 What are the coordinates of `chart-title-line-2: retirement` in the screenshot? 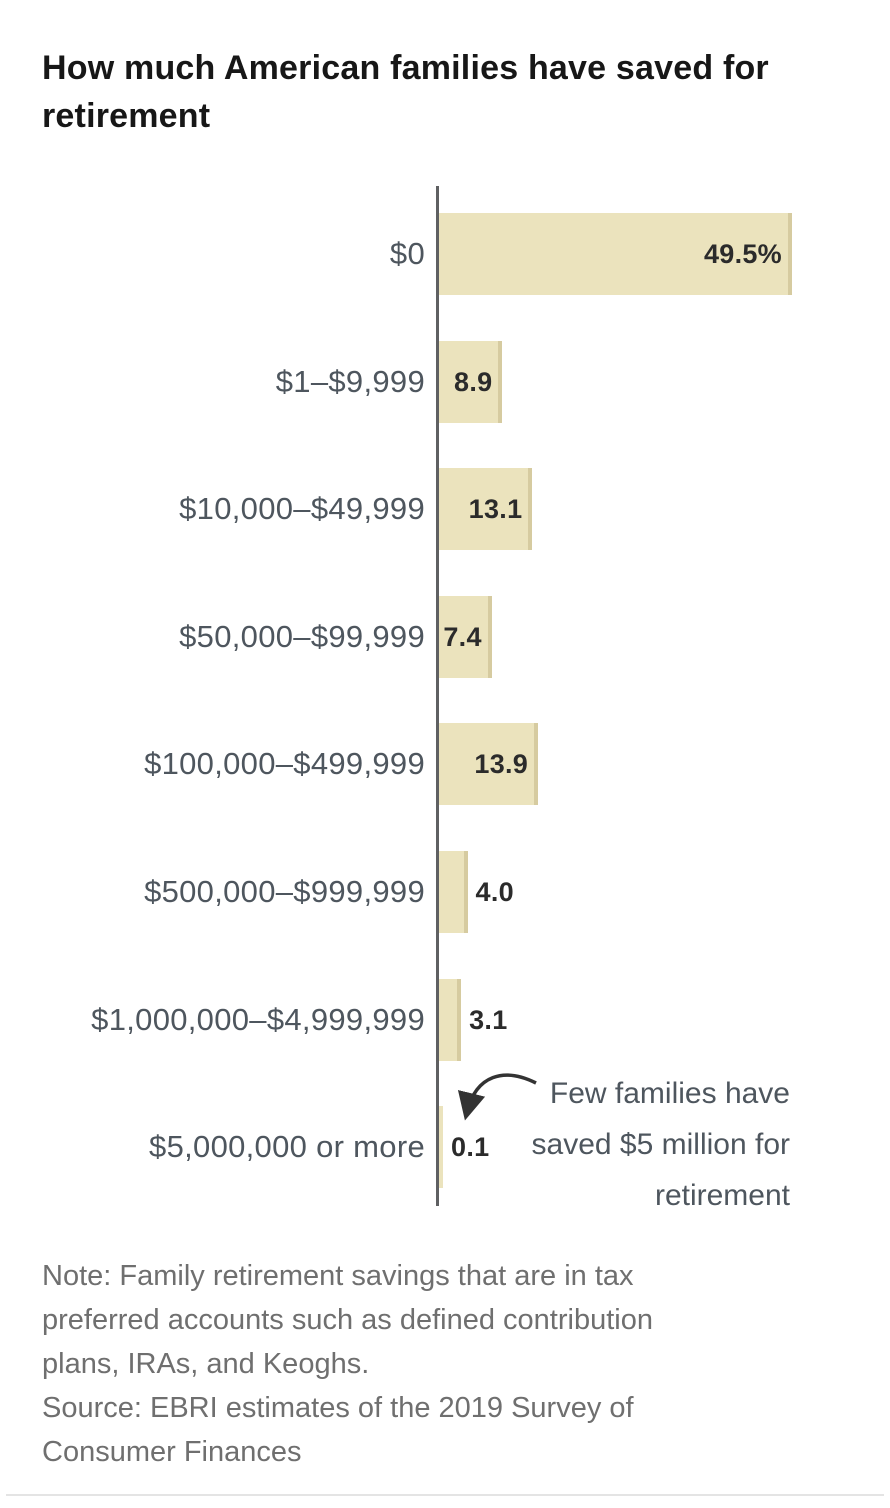 It's located at (126, 116).